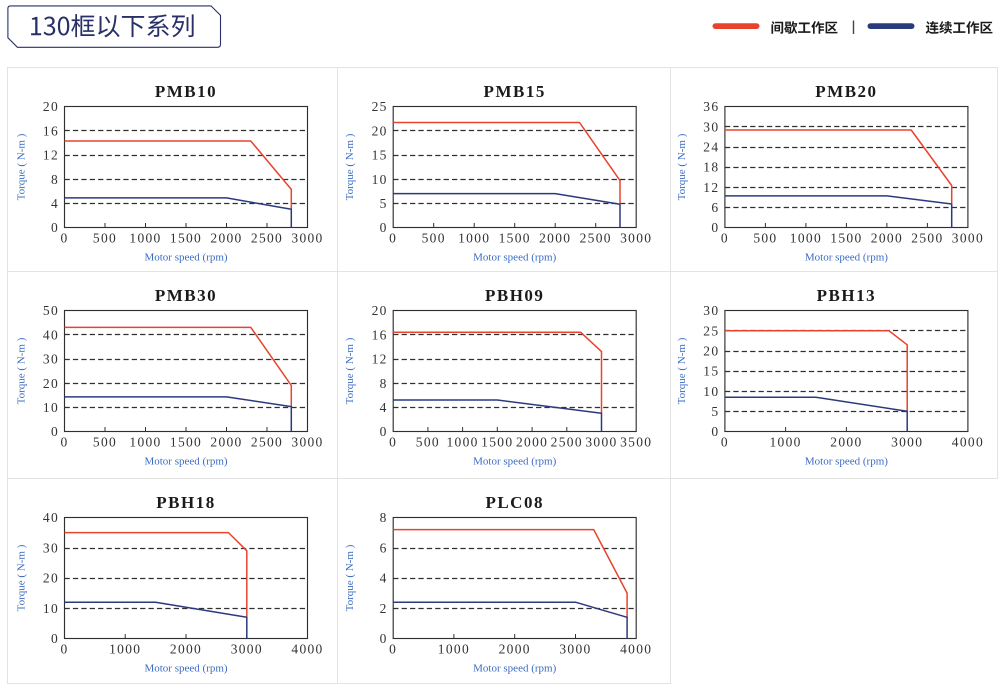 The height and width of the screenshot is (693, 1006). What do you see at coordinates (846, 295) in the screenshot?
I see `svg-text: PBH13` at bounding box center [846, 295].